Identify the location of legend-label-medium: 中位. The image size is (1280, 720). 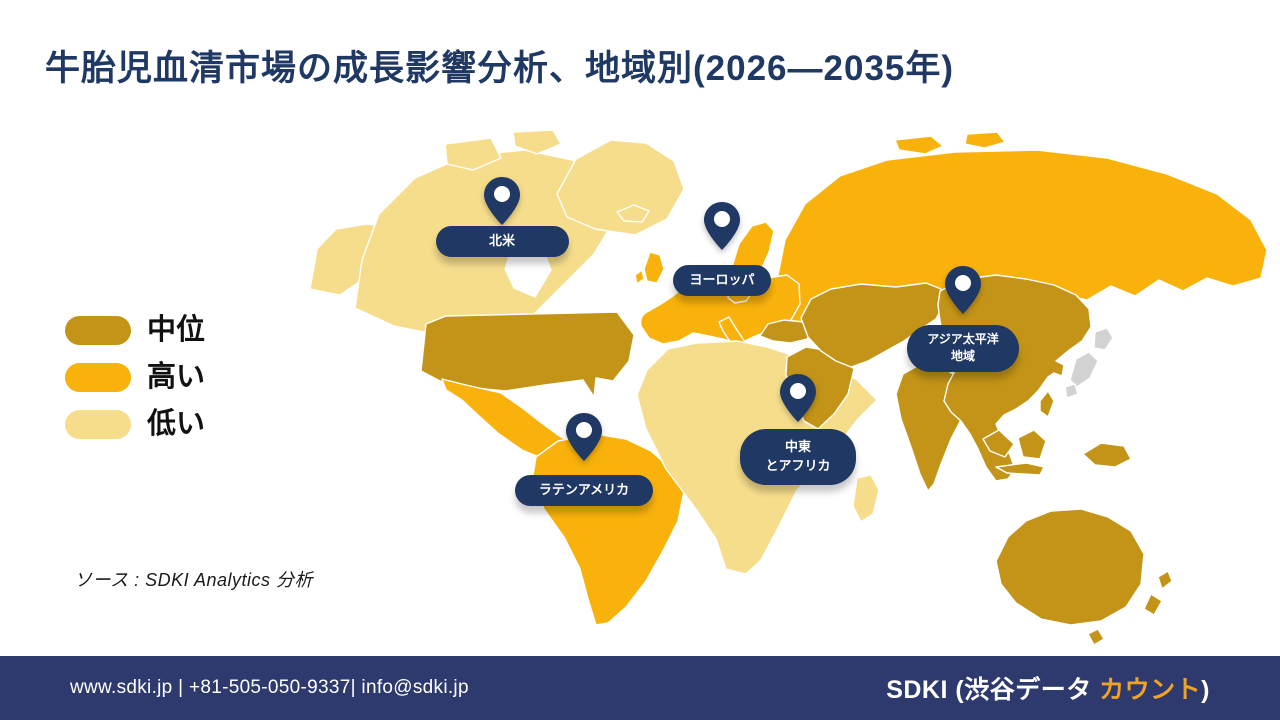
(176, 330).